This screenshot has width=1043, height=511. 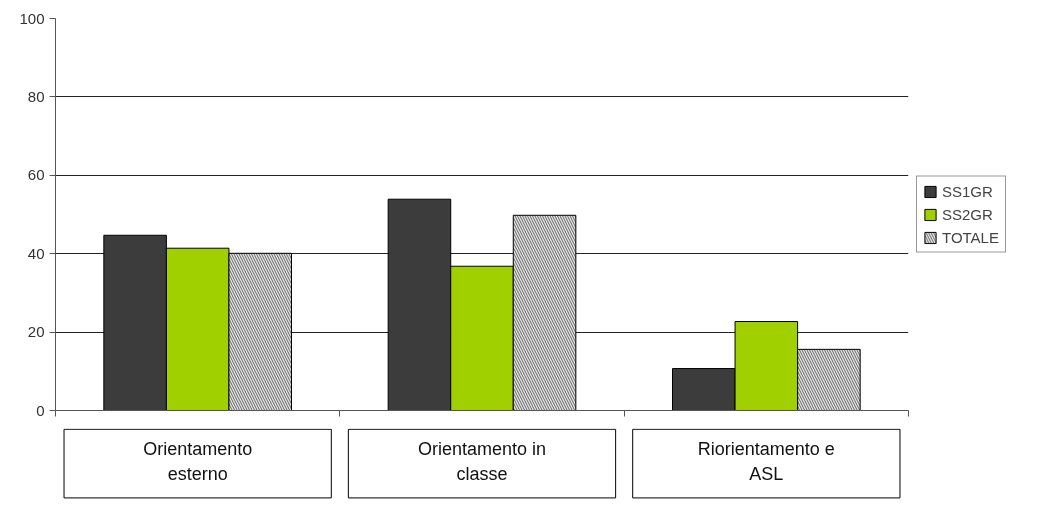 What do you see at coordinates (766, 461) in the screenshot?
I see `x-tick-label: Riorientamento e ASL` at bounding box center [766, 461].